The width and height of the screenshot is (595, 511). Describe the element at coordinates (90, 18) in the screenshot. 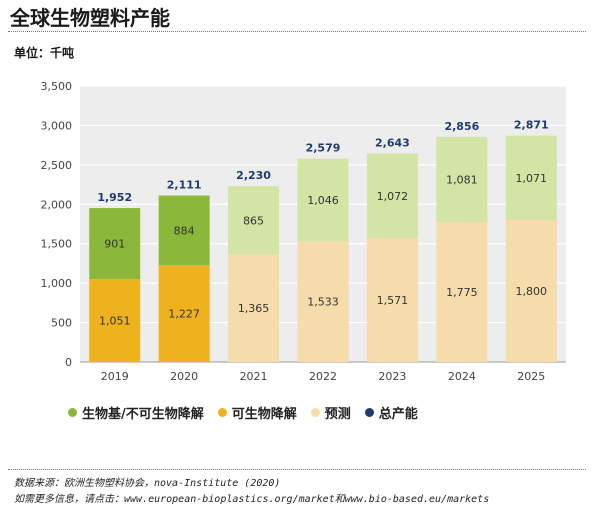

I see `chart-title: 全球生物塑料产能` at that location.